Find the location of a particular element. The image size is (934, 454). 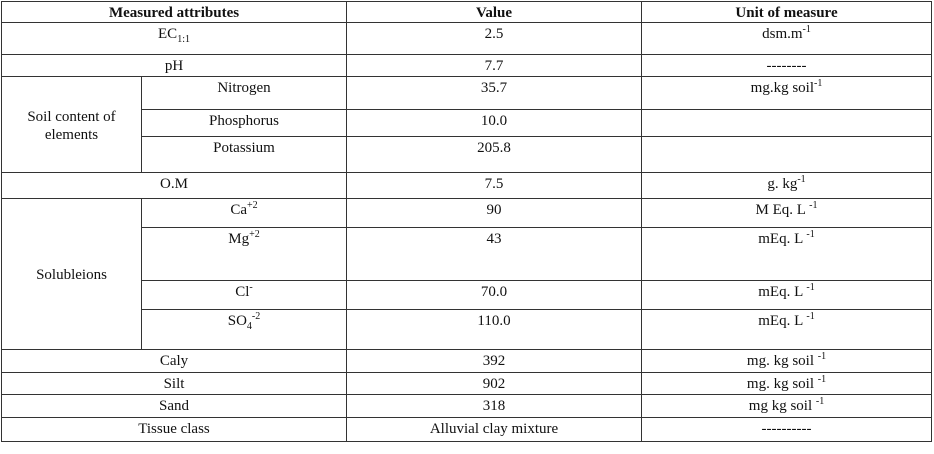

text-run: -2 is located at coordinates (256, 316).